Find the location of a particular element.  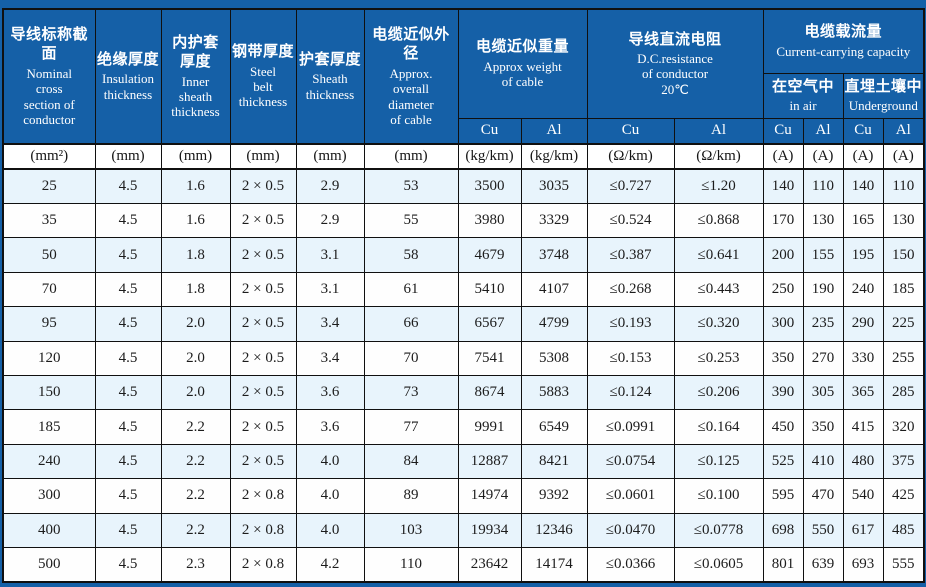

cell-r5-c4: 3.4 is located at coordinates (330, 358).